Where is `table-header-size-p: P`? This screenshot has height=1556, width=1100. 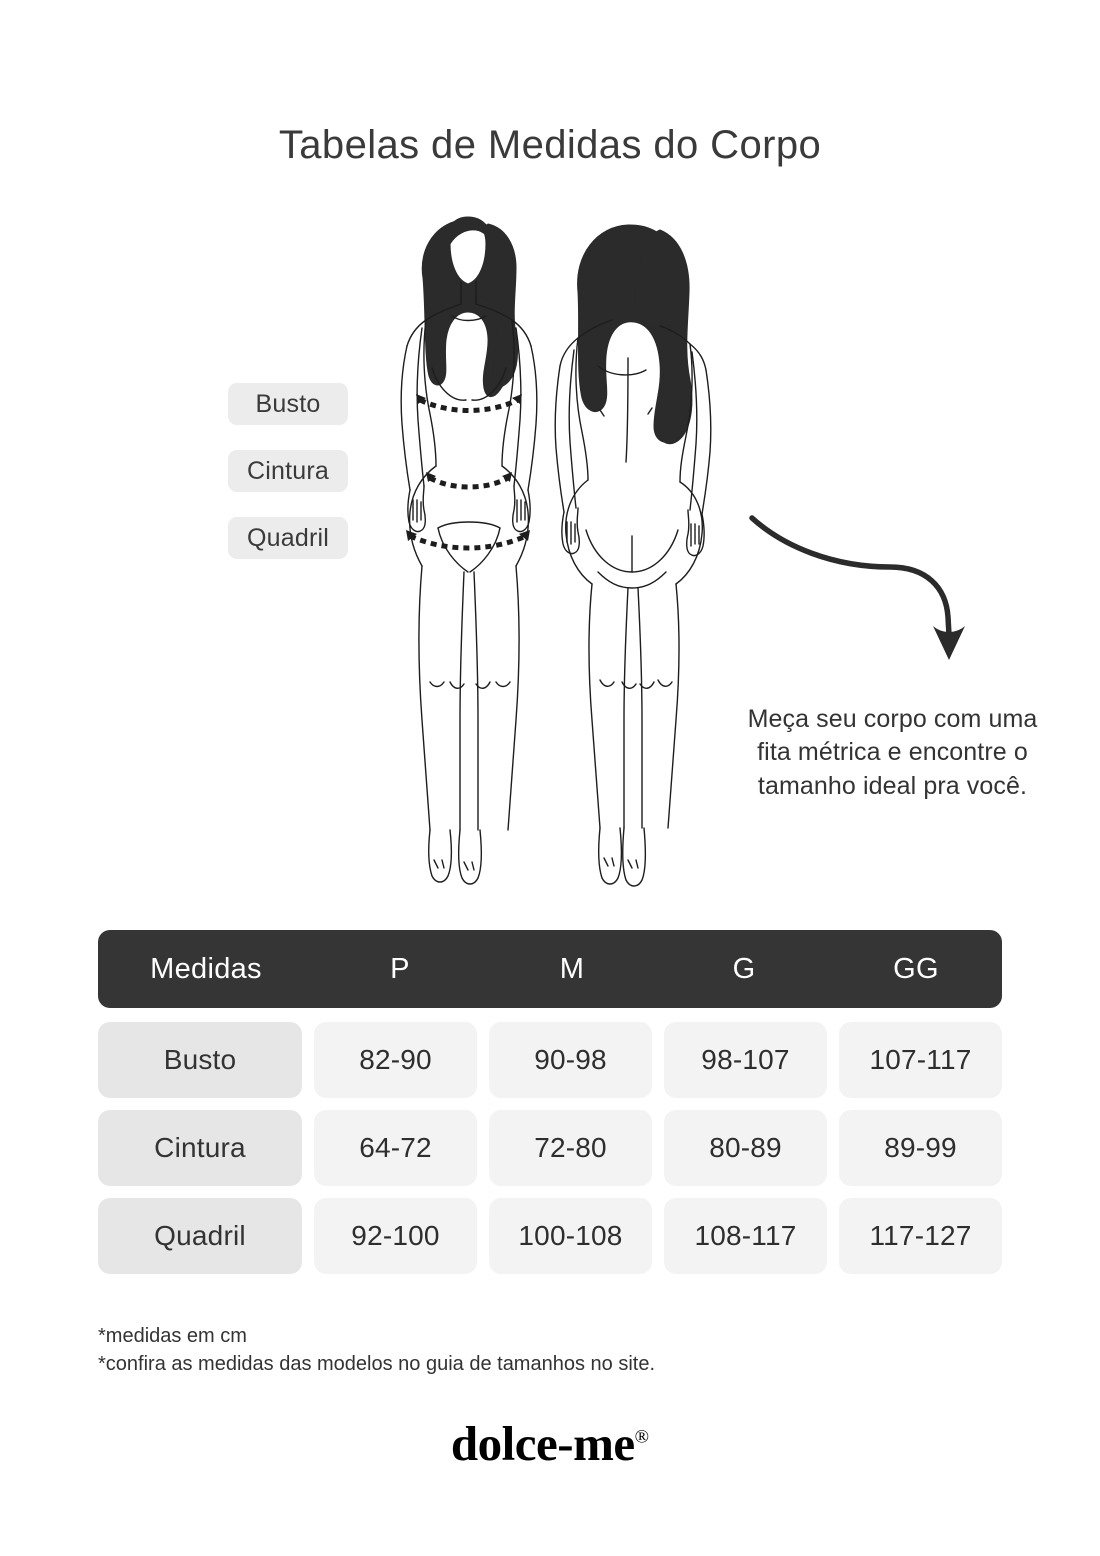
table-header-size-p: P is located at coordinates (400, 968).